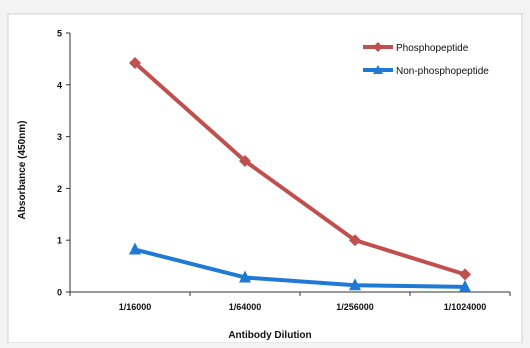  I want to click on y-tick-label: 5, so click(59, 34).